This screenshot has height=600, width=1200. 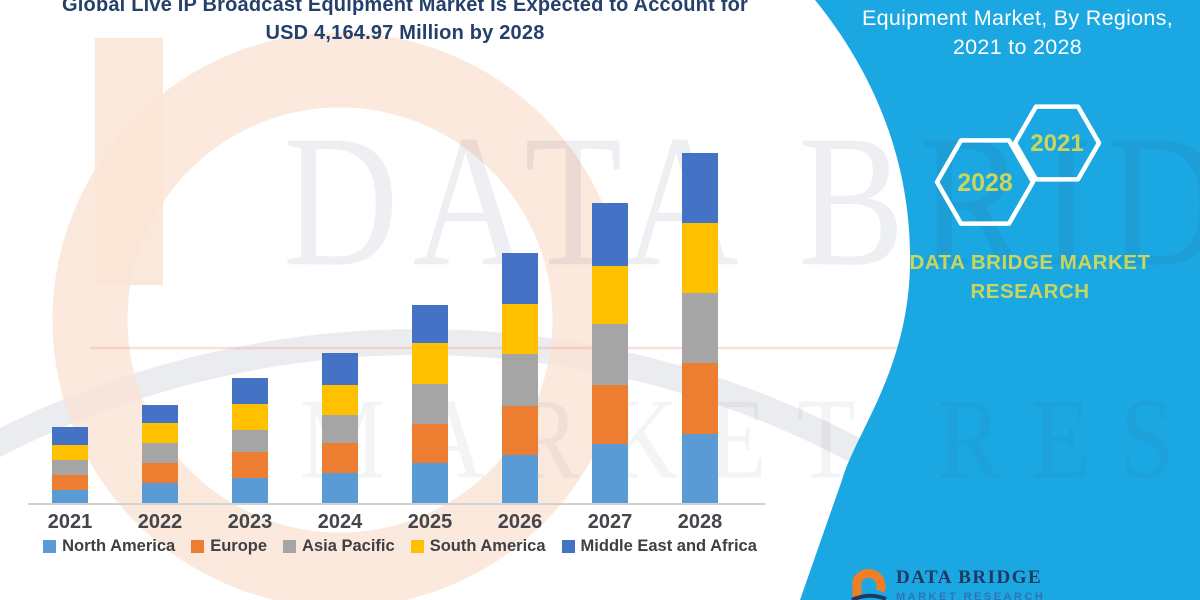 I want to click on bar-segment-2021-south-america, so click(x=70, y=452).